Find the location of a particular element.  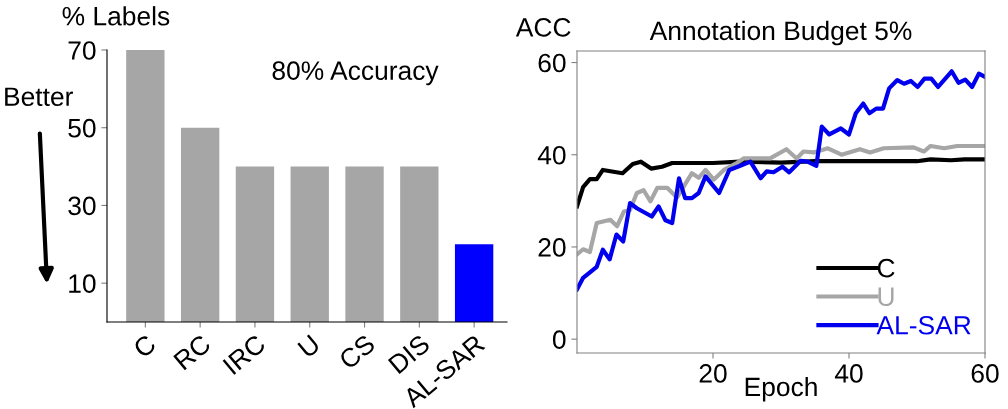

x-tick-label: RC is located at coordinates (192, 352).